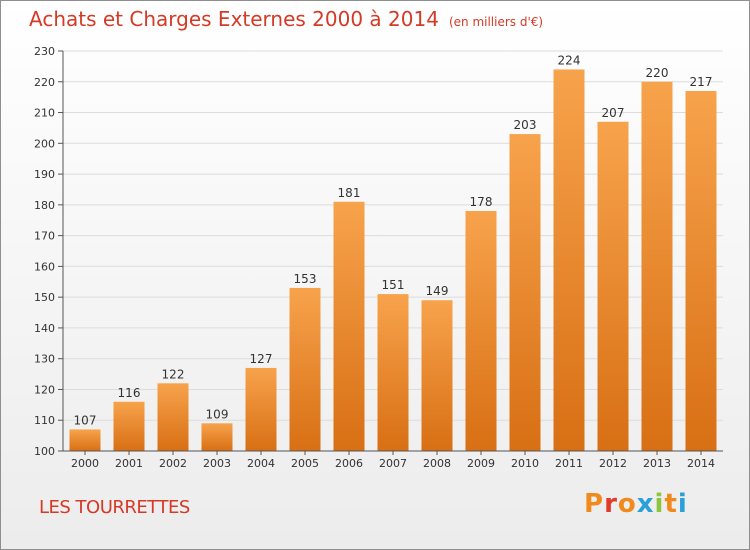 This screenshot has width=750, height=550. I want to click on x-tick-label-2011: 2011, so click(569, 463).